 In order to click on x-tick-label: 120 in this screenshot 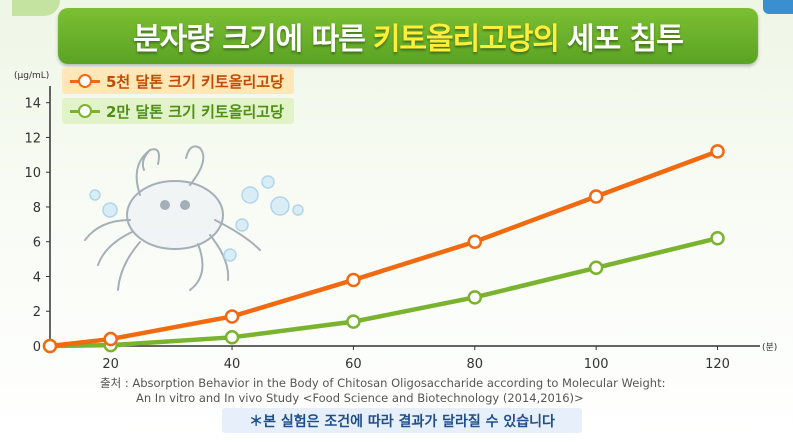, I will do `click(717, 364)`.